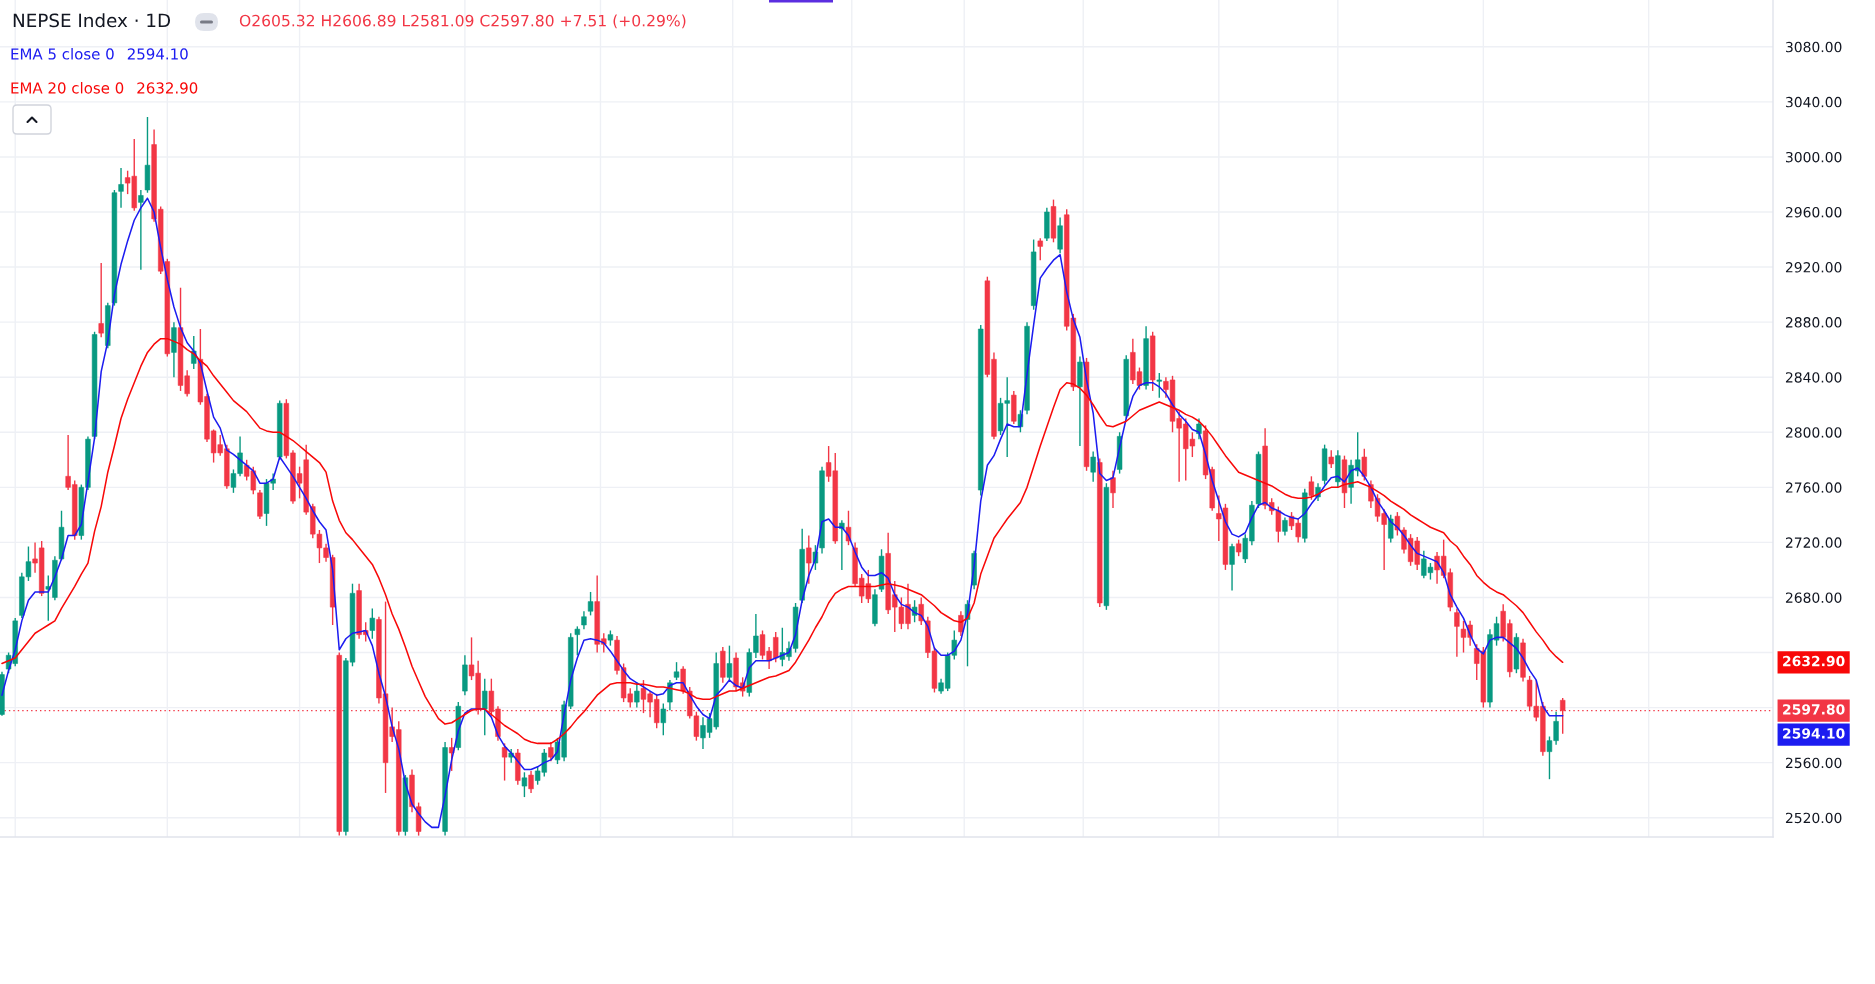 This screenshot has height=984, width=1875. What do you see at coordinates (1814, 733) in the screenshot?
I see `text: 2594.10` at bounding box center [1814, 733].